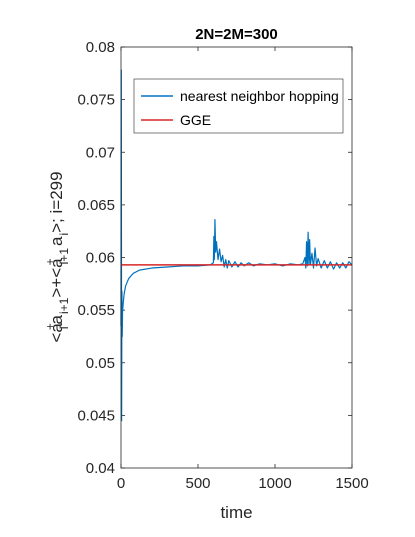 The width and height of the screenshot is (415, 537). Describe the element at coordinates (274, 483) in the screenshot. I see `x-tick-label: 1000` at that location.